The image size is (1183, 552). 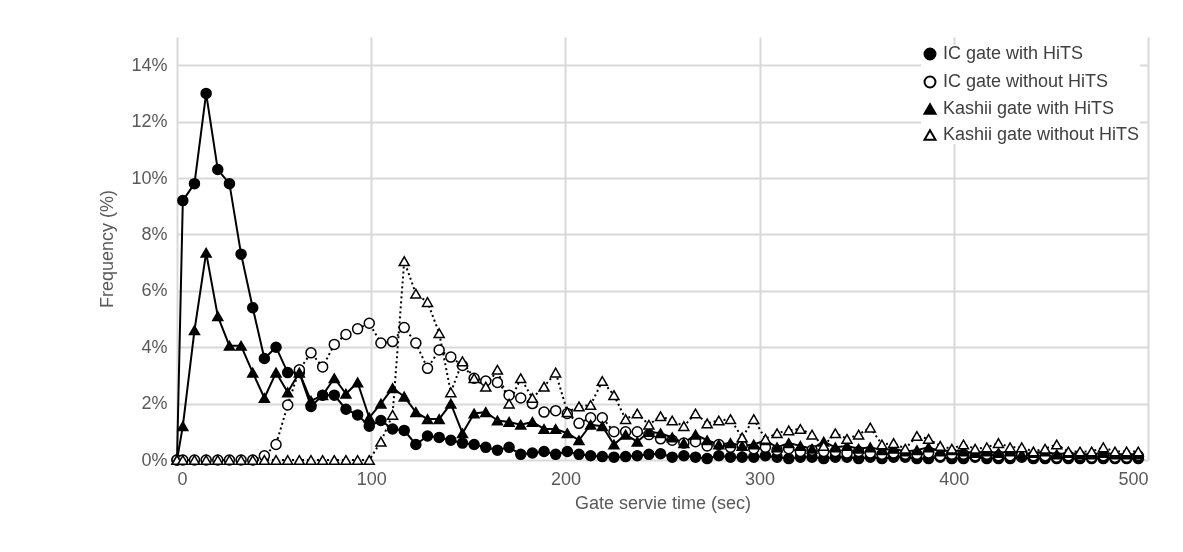 I want to click on y-tick-label: 10%, so click(x=149, y=177).